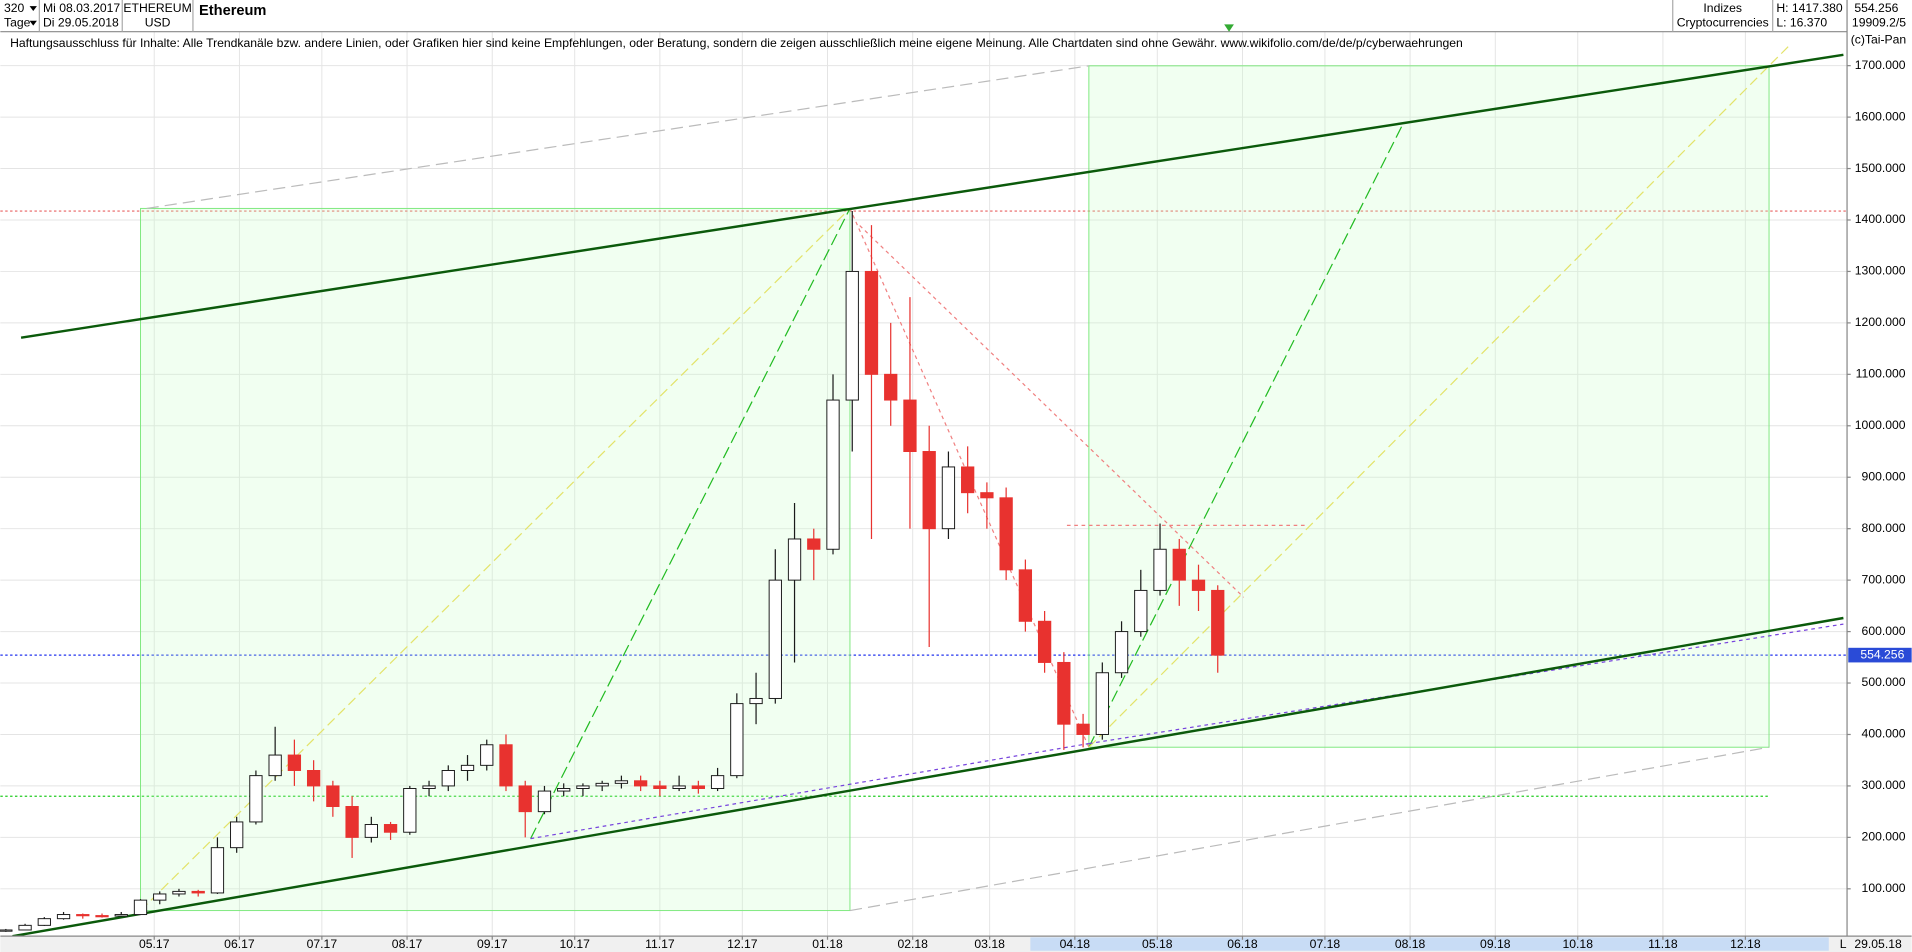 The height and width of the screenshot is (952, 1912). What do you see at coordinates (1723, 22) in the screenshot?
I see `subgroup: Cryptocurrencies` at bounding box center [1723, 22].